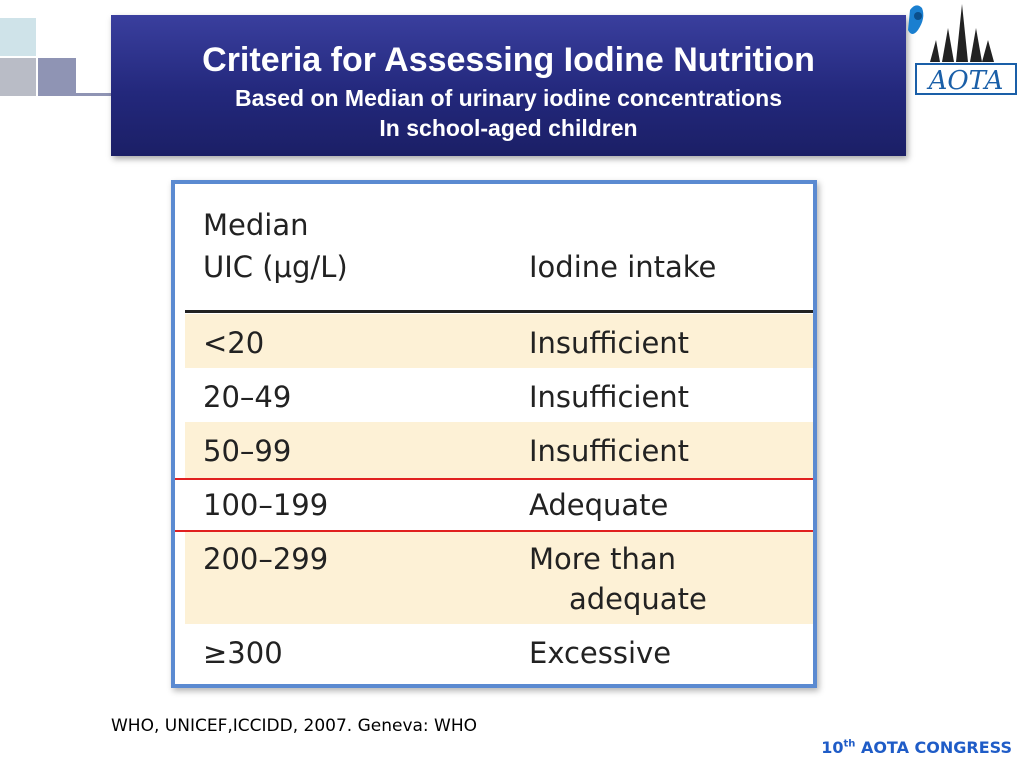 The height and width of the screenshot is (768, 1024). I want to click on row-uic: <20, so click(234, 343).